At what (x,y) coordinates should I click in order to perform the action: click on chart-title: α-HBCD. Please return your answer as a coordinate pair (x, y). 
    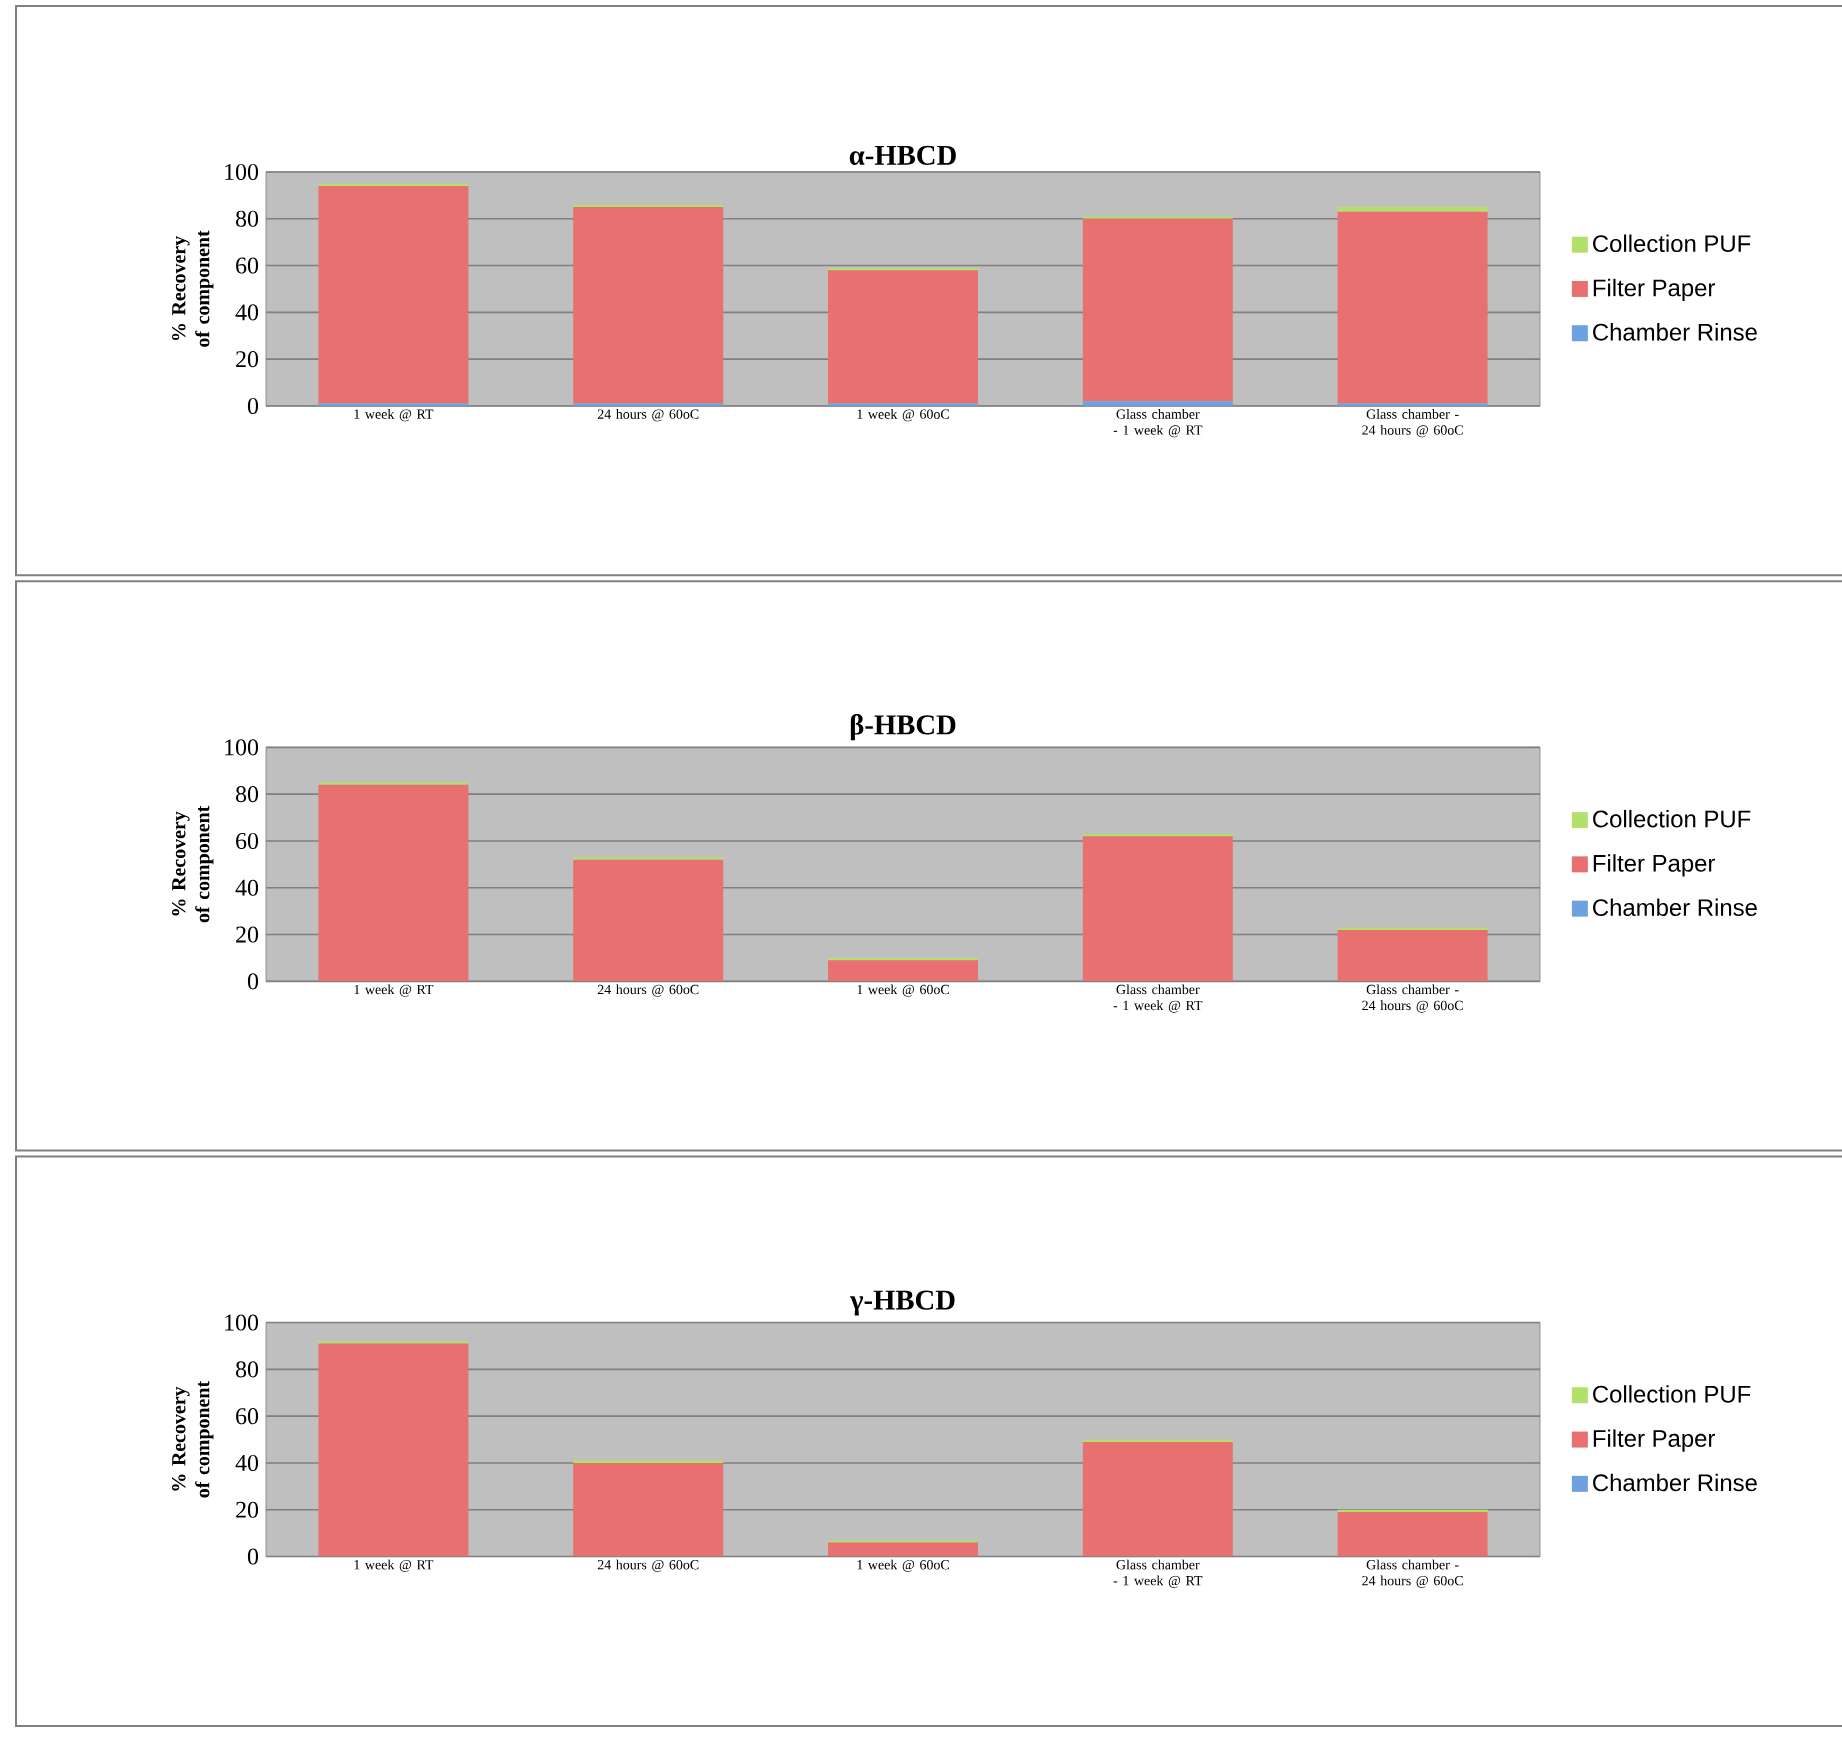
    Looking at the image, I should click on (902, 155).